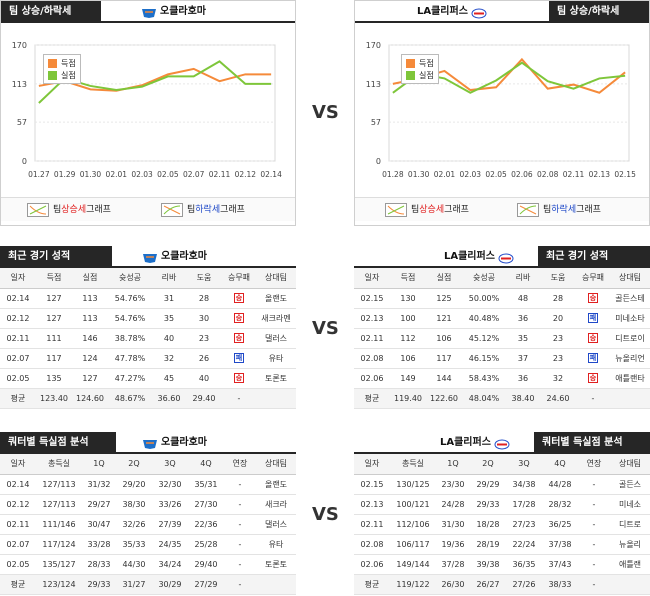 This screenshot has height=596, width=650. I want to click on scored-swatch, so click(410, 63).